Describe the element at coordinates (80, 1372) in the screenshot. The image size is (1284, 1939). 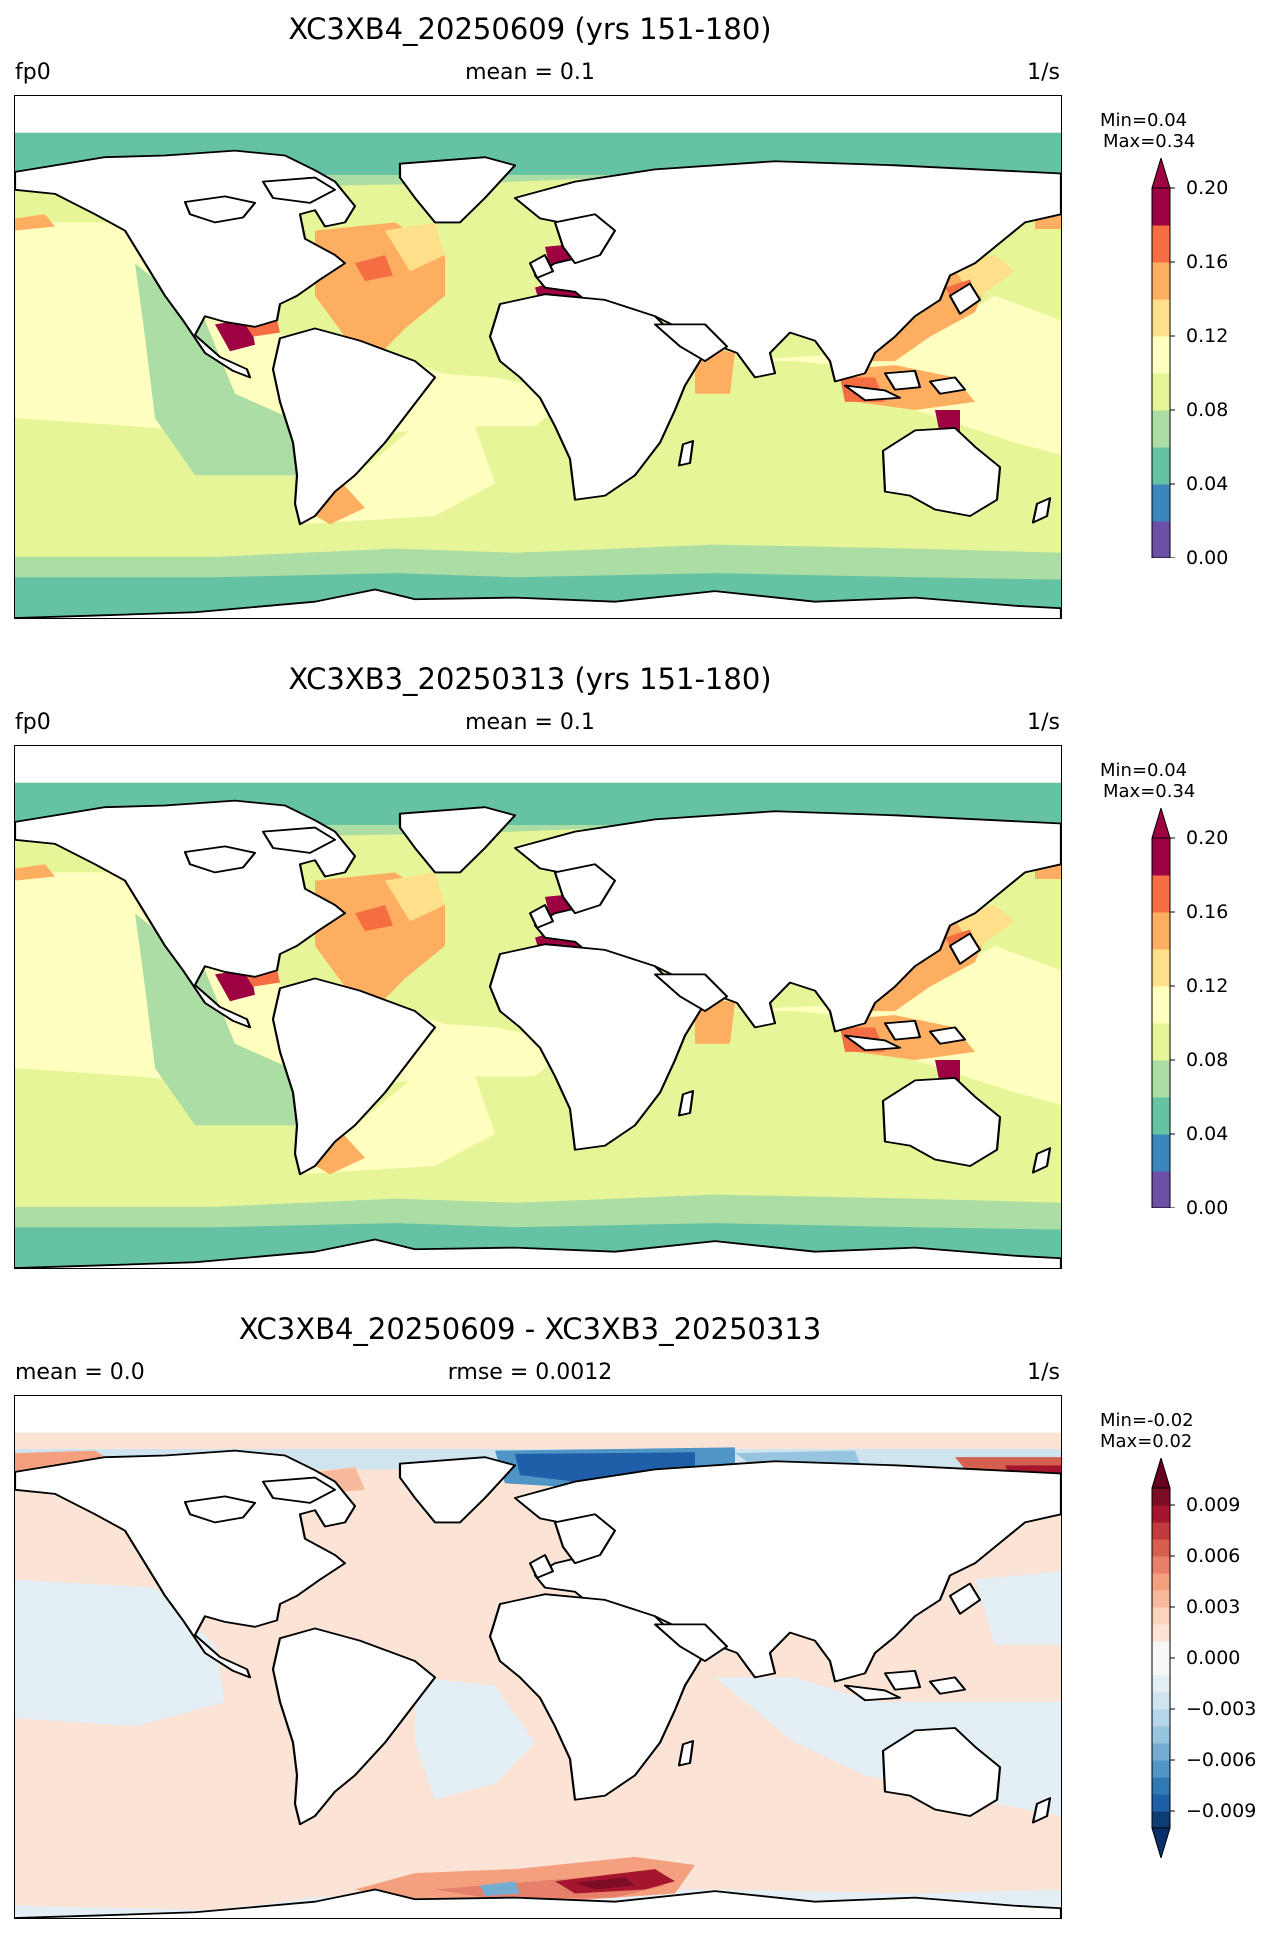
I see `mean-label: mean = 0.0` at that location.